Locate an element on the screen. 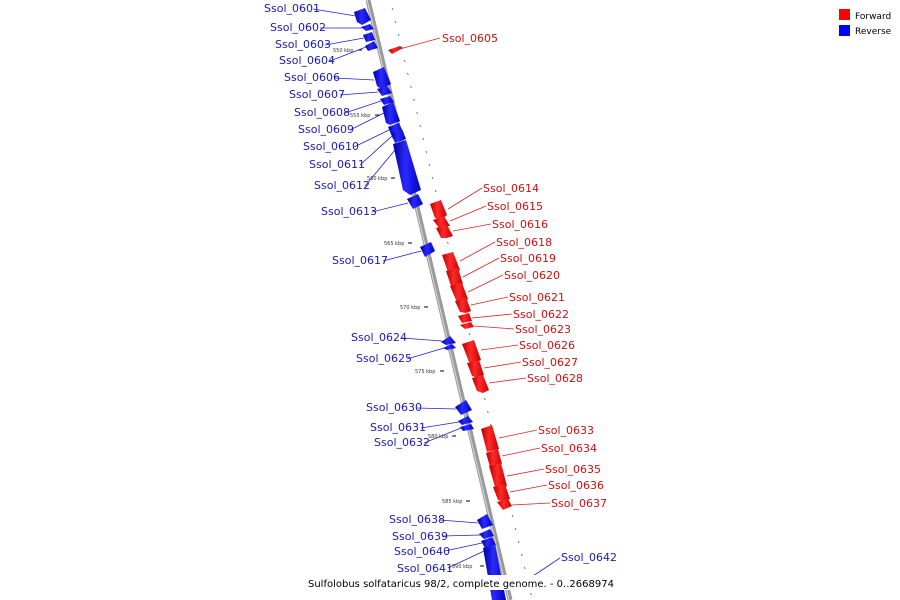 The width and height of the screenshot is (900, 600). gene-label: Ssol_0615 is located at coordinates (515, 206).